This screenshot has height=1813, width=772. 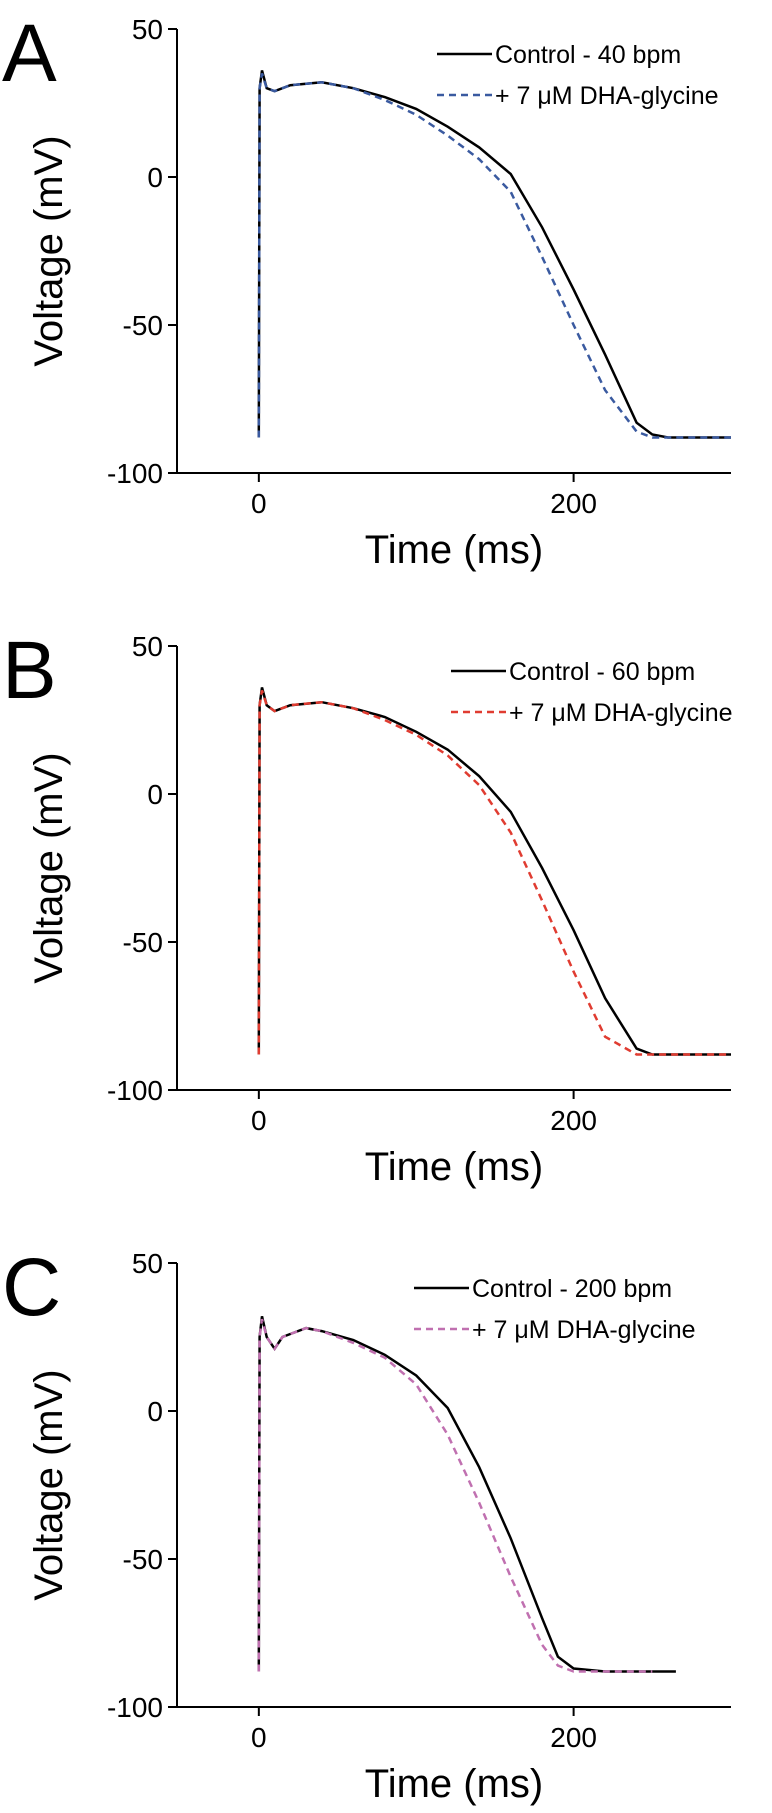 What do you see at coordinates (588, 55) in the screenshot?
I see `legend-label: Control - 40 bpm` at bounding box center [588, 55].